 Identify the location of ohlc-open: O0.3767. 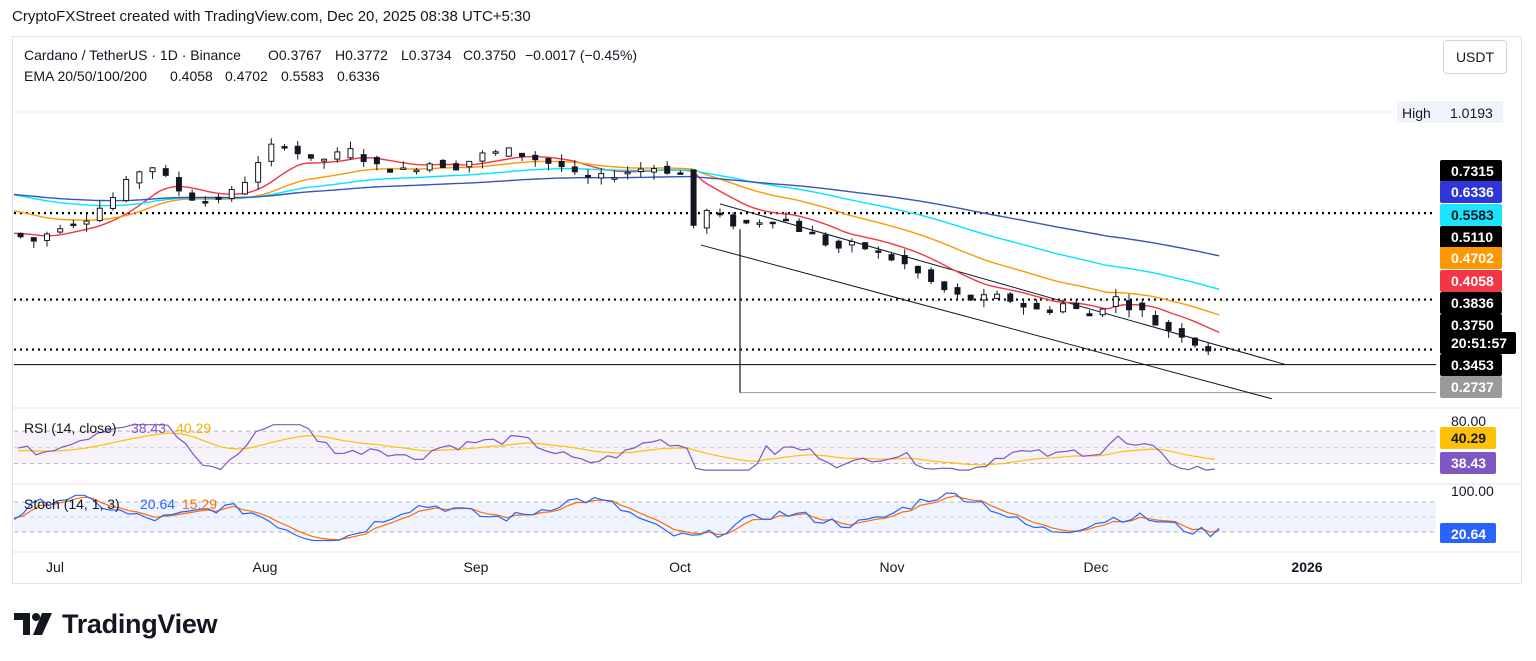
(295, 55).